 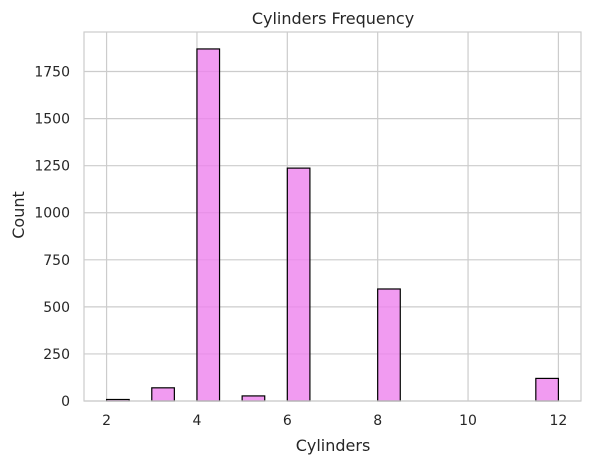 I want to click on y-tick-label: 1500, so click(x=52, y=120).